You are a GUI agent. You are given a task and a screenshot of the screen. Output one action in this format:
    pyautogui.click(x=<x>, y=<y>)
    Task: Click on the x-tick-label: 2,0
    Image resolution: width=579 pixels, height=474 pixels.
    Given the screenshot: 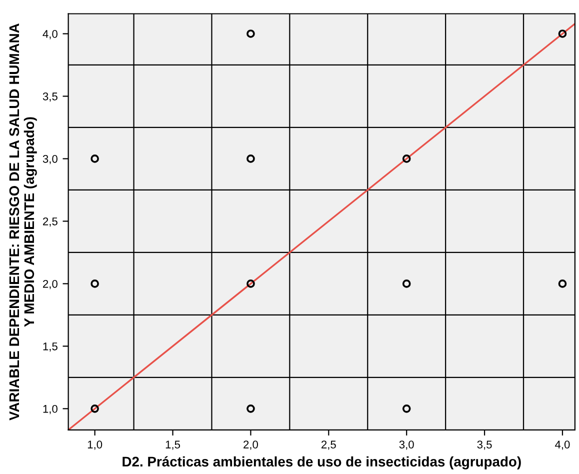 What is the action you would take?
    pyautogui.click(x=251, y=445)
    